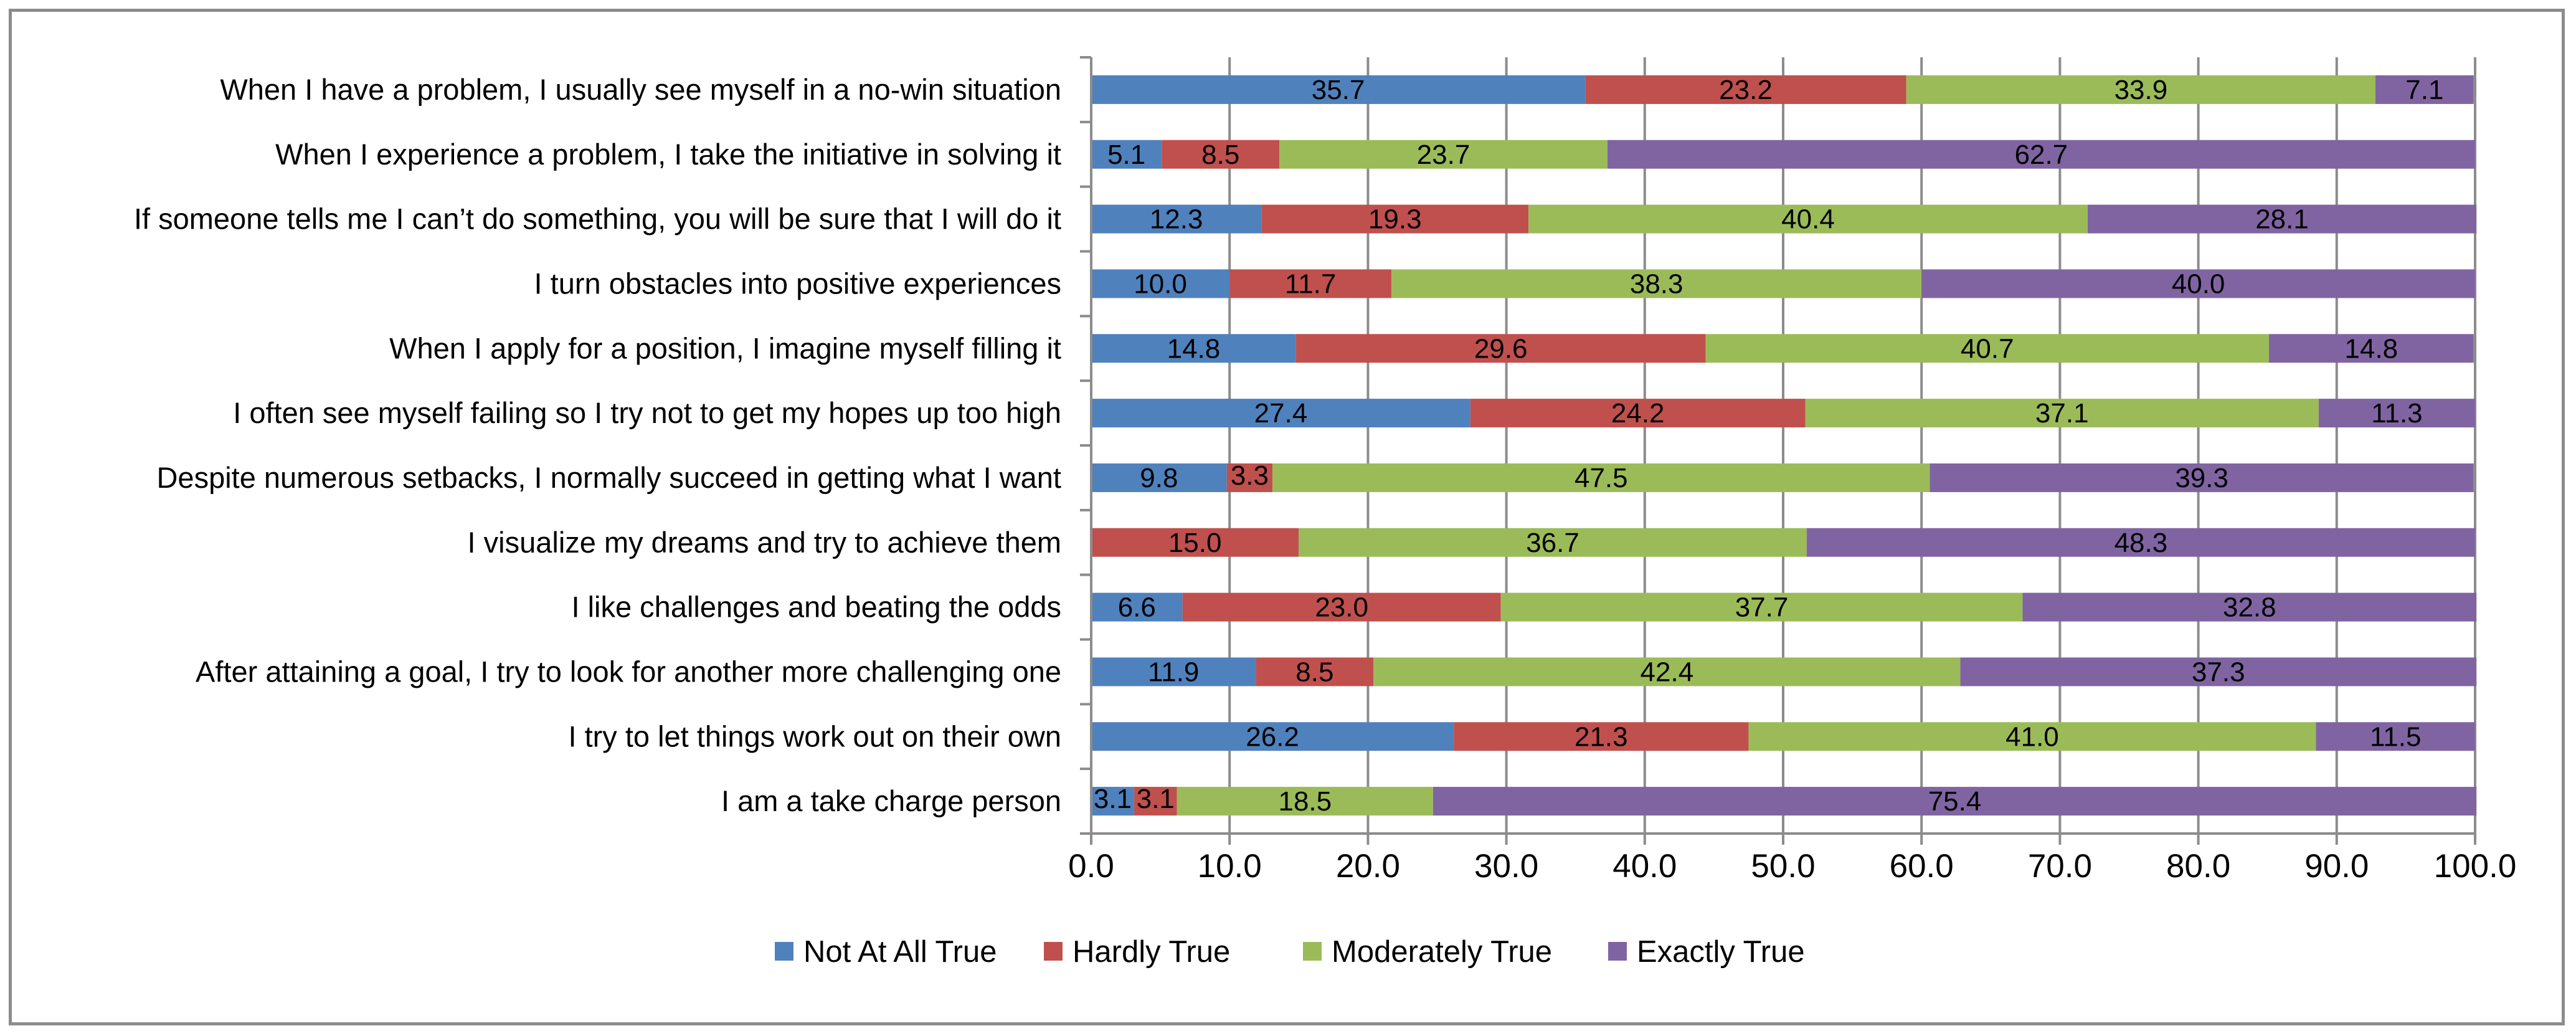 The image size is (2576, 1036). I want to click on data-label: 26.2, so click(1273, 736).